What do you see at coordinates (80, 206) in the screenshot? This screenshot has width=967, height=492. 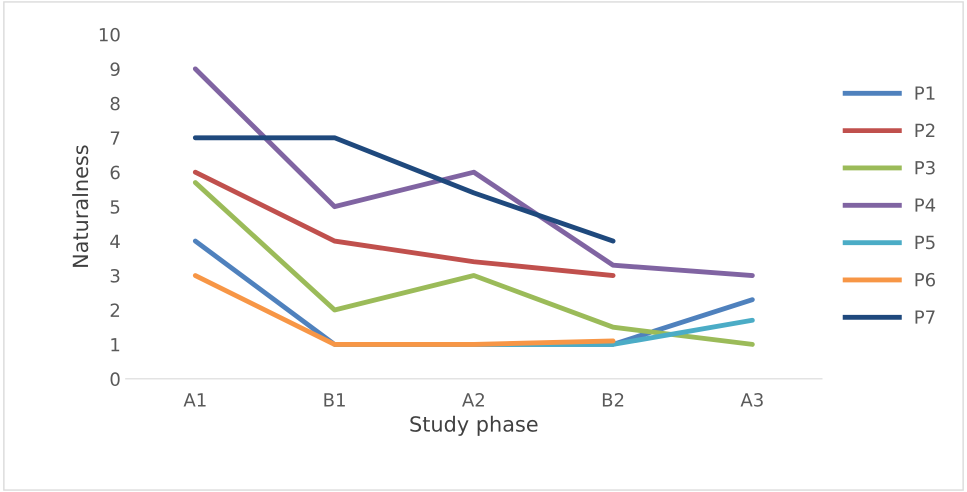 I see `y-axis-title: Naturalness` at bounding box center [80, 206].